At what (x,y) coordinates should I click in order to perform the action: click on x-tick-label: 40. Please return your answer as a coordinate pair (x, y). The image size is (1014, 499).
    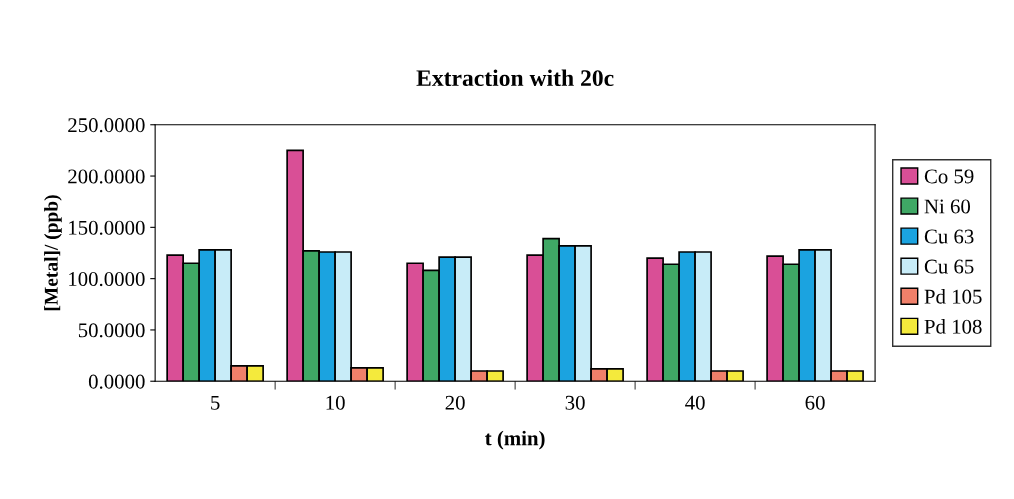
    Looking at the image, I should click on (695, 402).